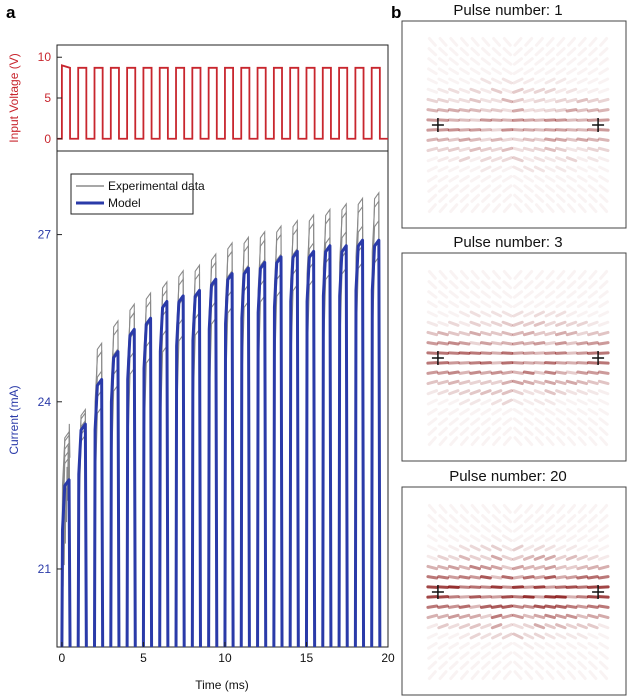 The width and height of the screenshot is (628, 699). What do you see at coordinates (47, 139) in the screenshot?
I see `voltage-y-tick-label: 0` at bounding box center [47, 139].